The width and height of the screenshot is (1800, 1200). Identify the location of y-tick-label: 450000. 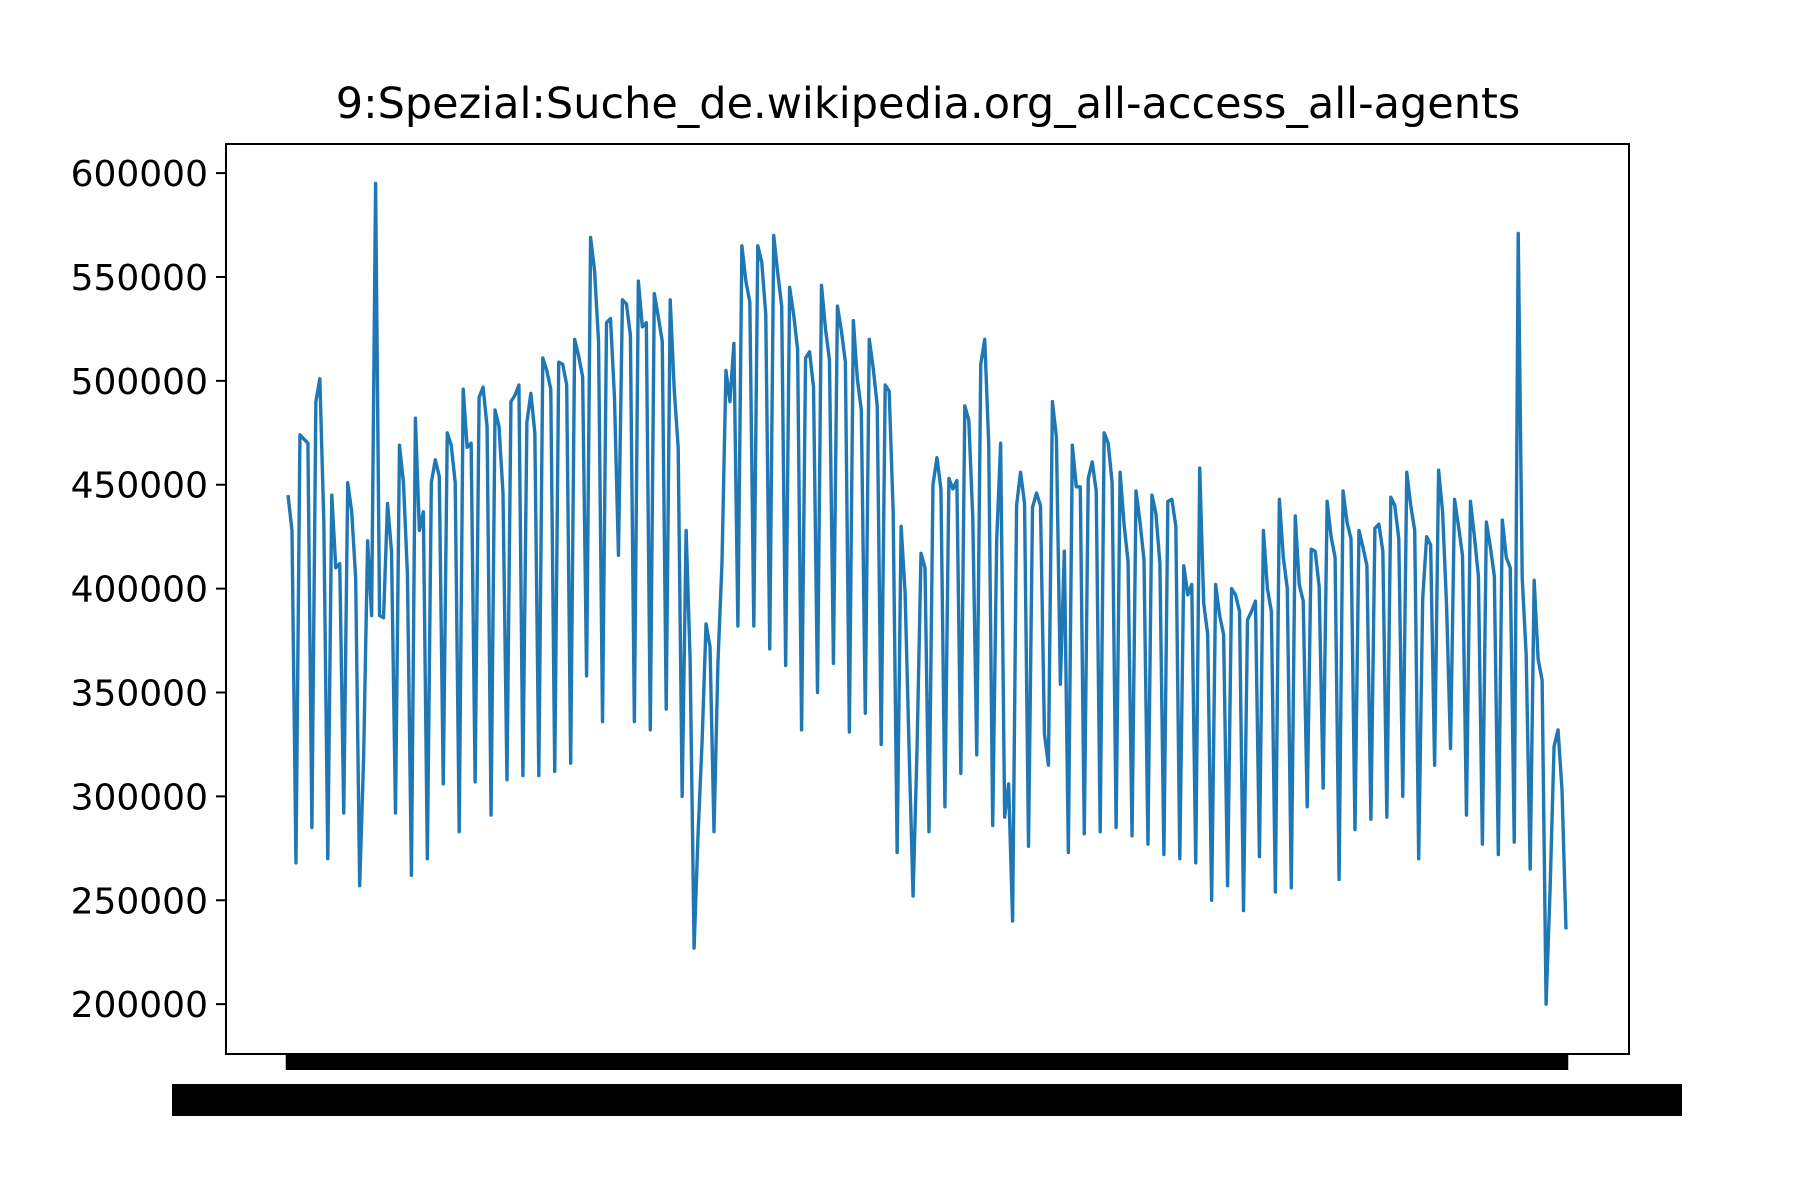
(139, 486).